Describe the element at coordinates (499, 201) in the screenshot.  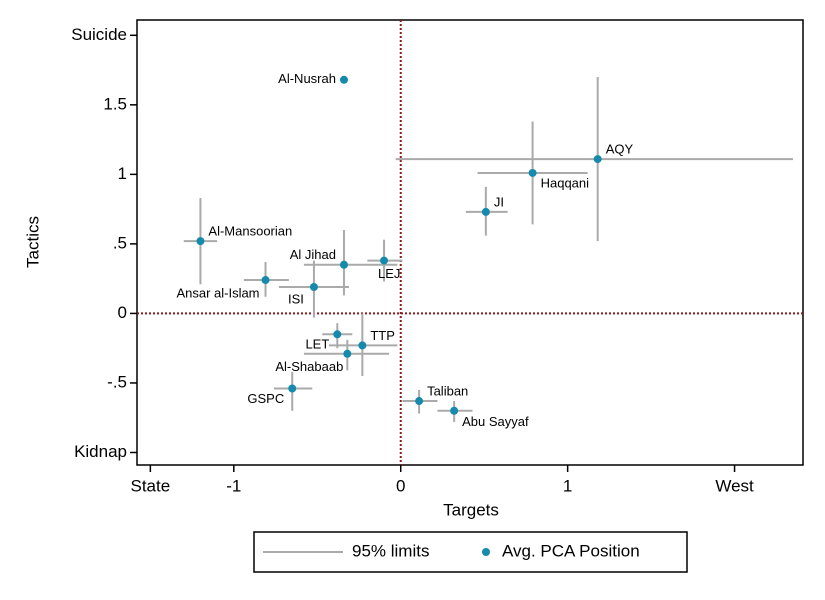
I see `point-label: JI` at that location.